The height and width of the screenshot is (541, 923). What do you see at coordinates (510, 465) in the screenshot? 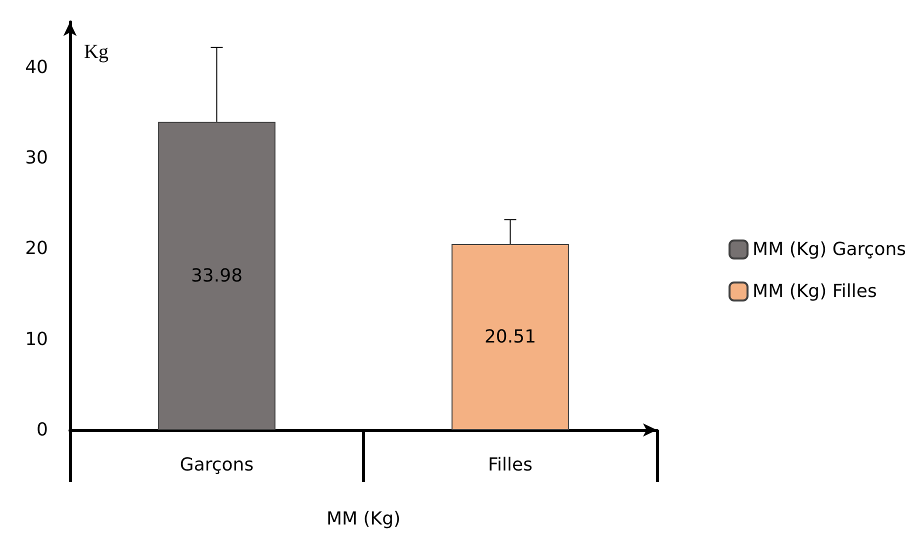
I see `x-tick-label: Filles` at bounding box center [510, 465].